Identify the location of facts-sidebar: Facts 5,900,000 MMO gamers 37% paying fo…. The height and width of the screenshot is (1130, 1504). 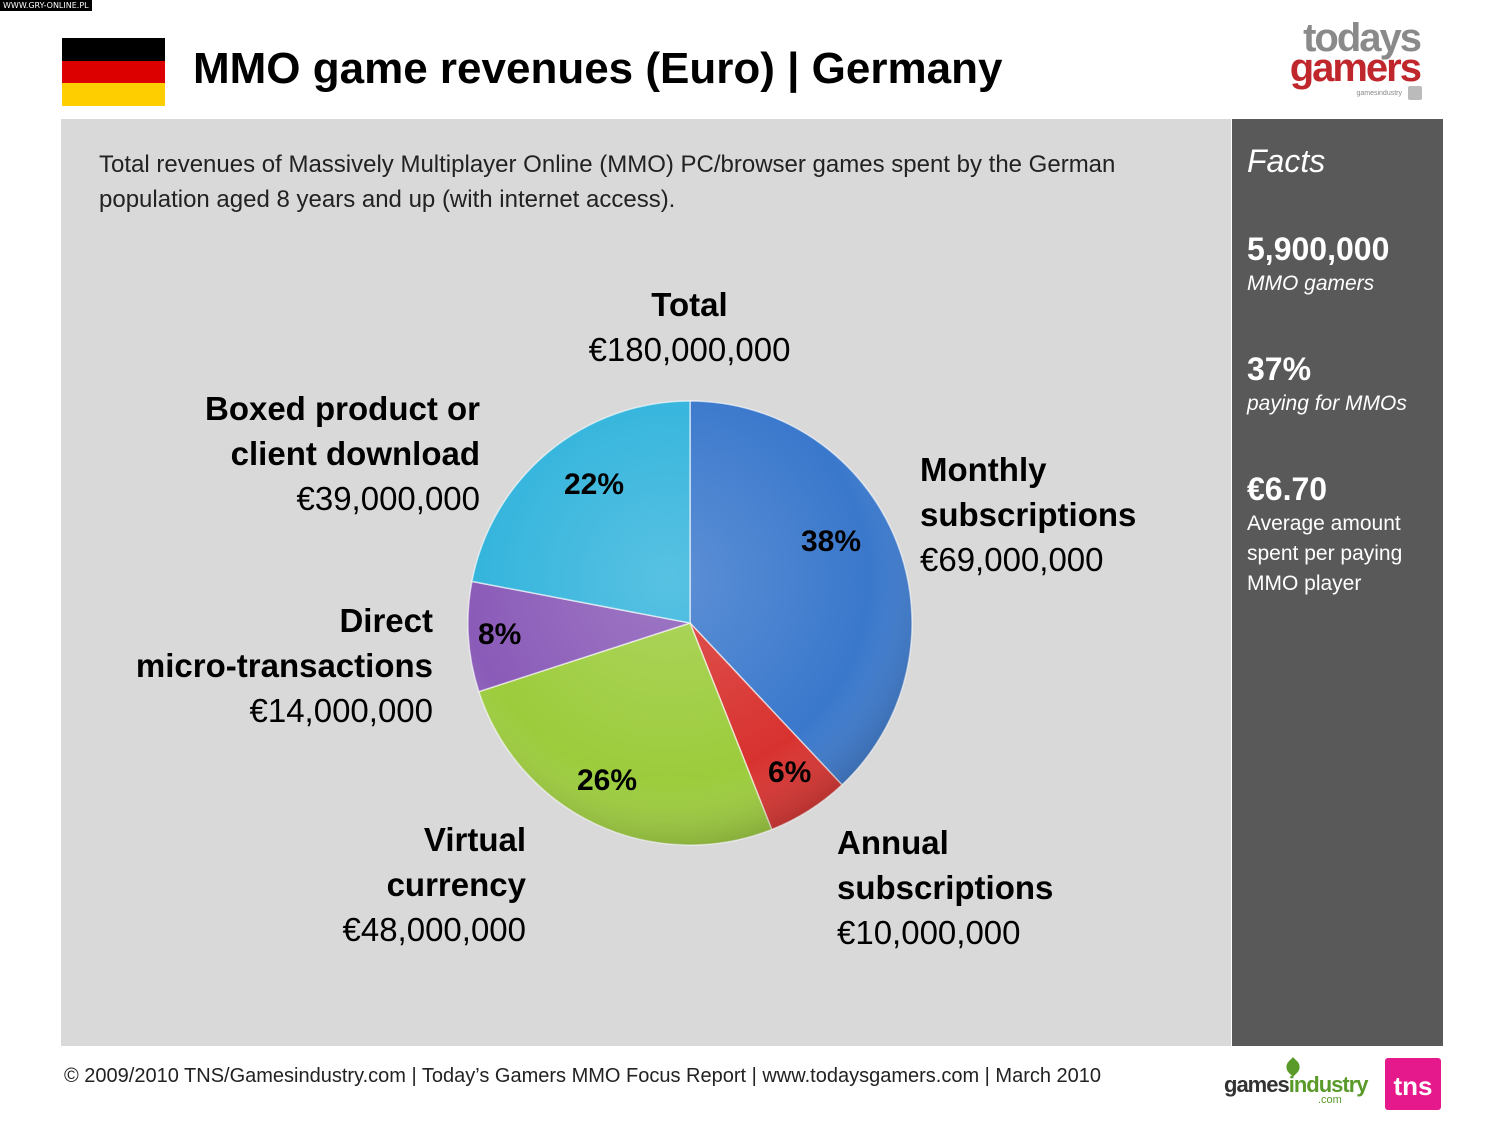
(1337, 582).